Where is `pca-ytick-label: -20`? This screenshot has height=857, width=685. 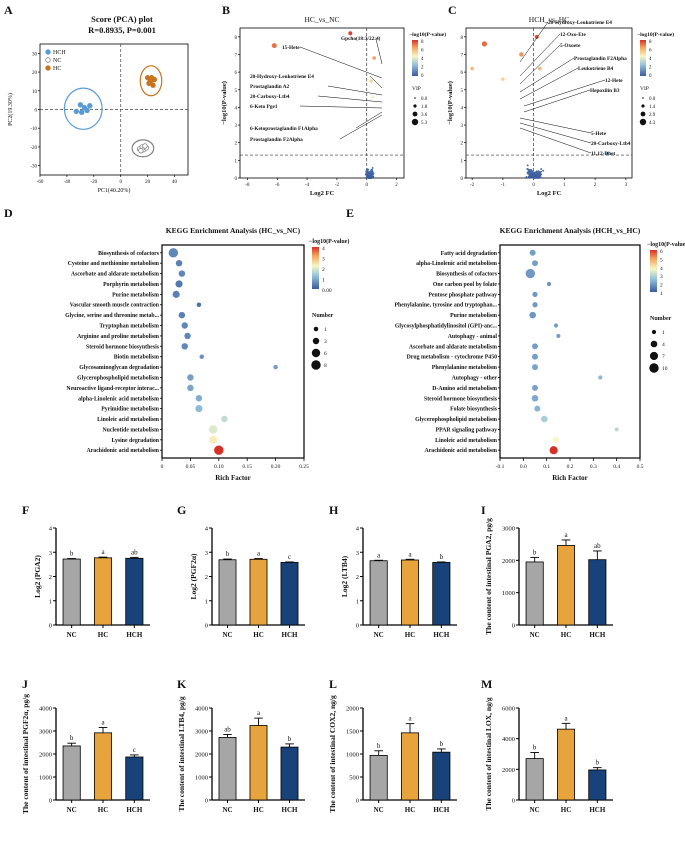 pca-ytick-label: -20 is located at coordinates (33, 148).